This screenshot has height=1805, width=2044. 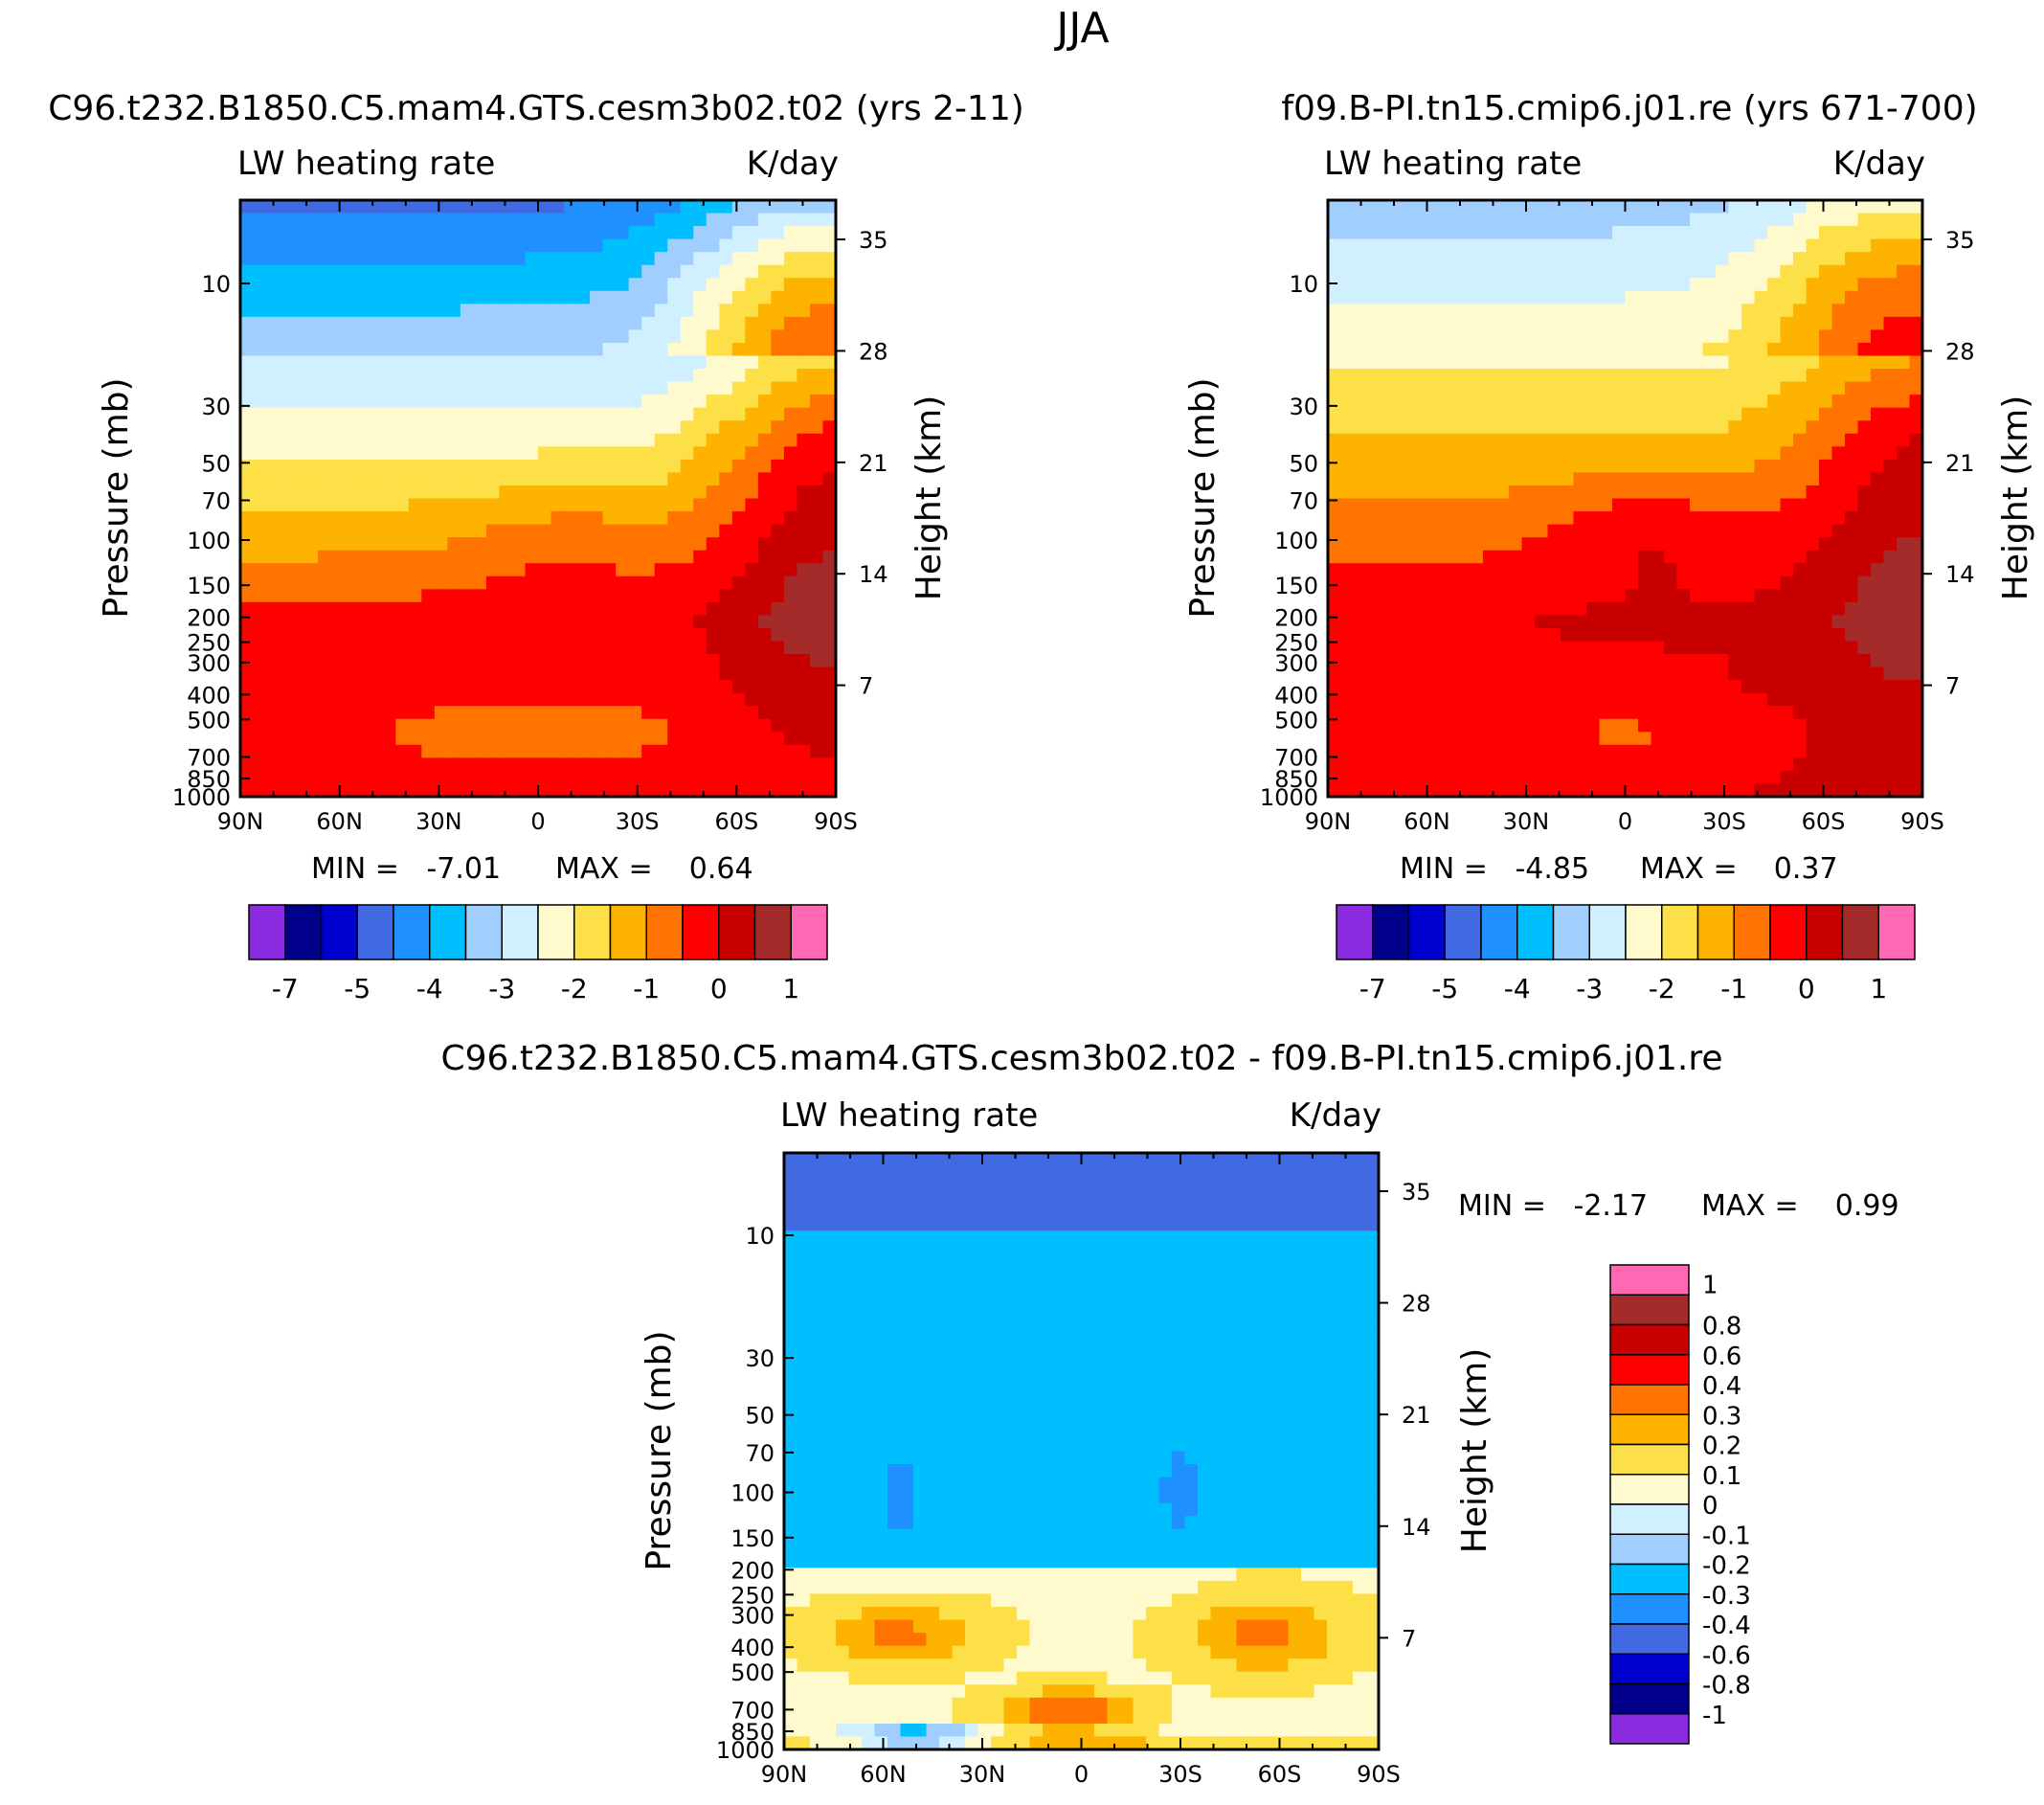 What do you see at coordinates (1296, 643) in the screenshot?
I see `y-tick-label: 250` at bounding box center [1296, 643].